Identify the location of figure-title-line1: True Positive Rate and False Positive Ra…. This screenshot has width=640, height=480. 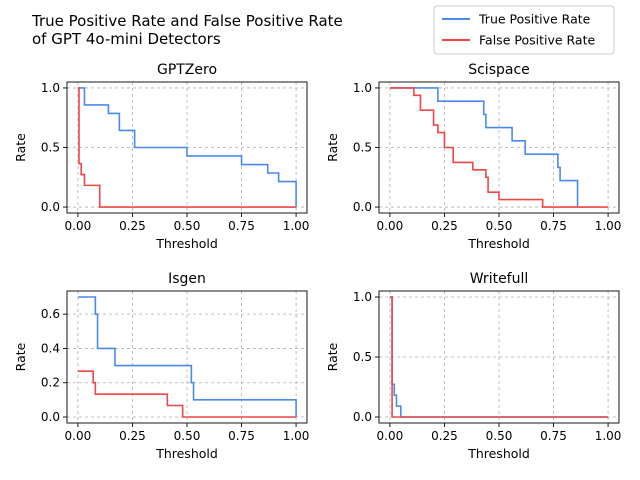
(187, 21).